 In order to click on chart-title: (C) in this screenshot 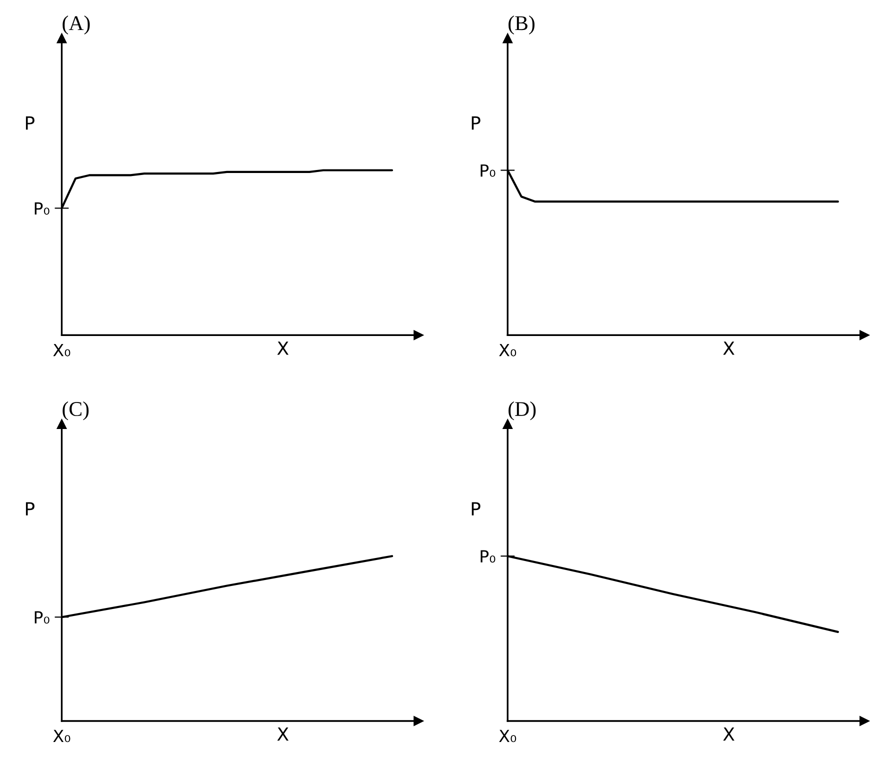, I will do `click(75, 410)`.